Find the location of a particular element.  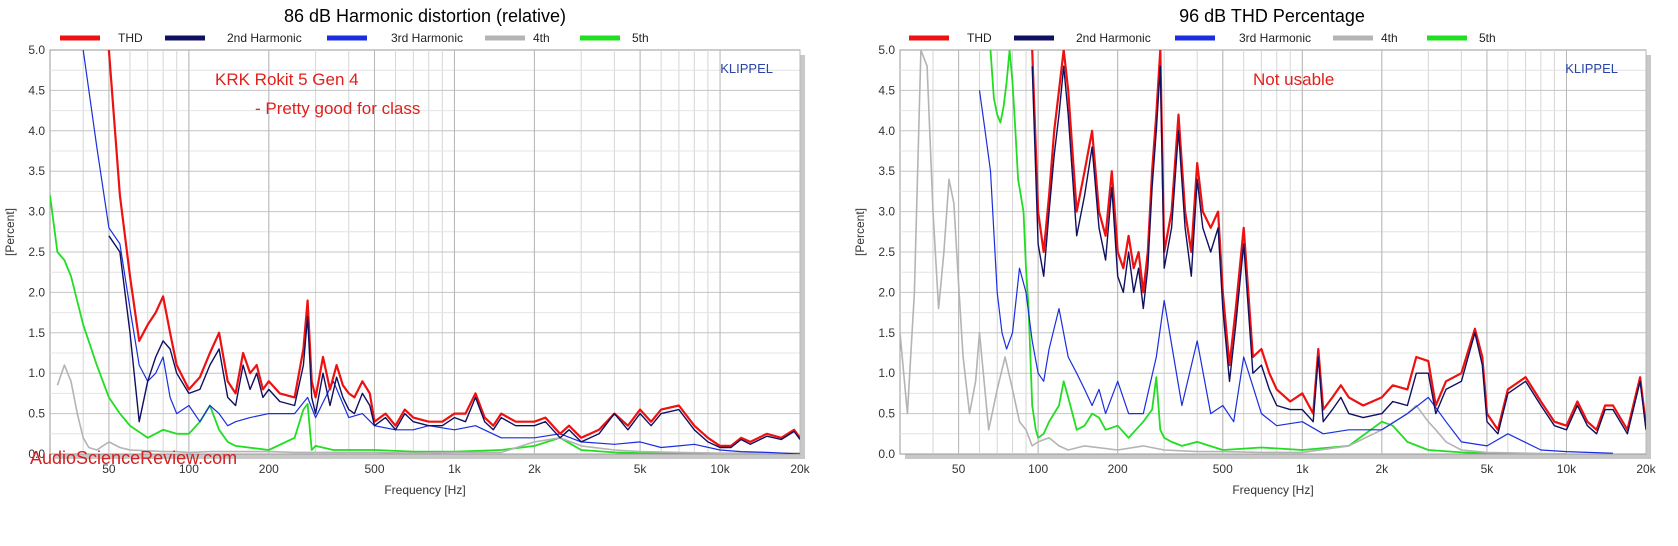

series-line-4th is located at coordinates (428, 409).